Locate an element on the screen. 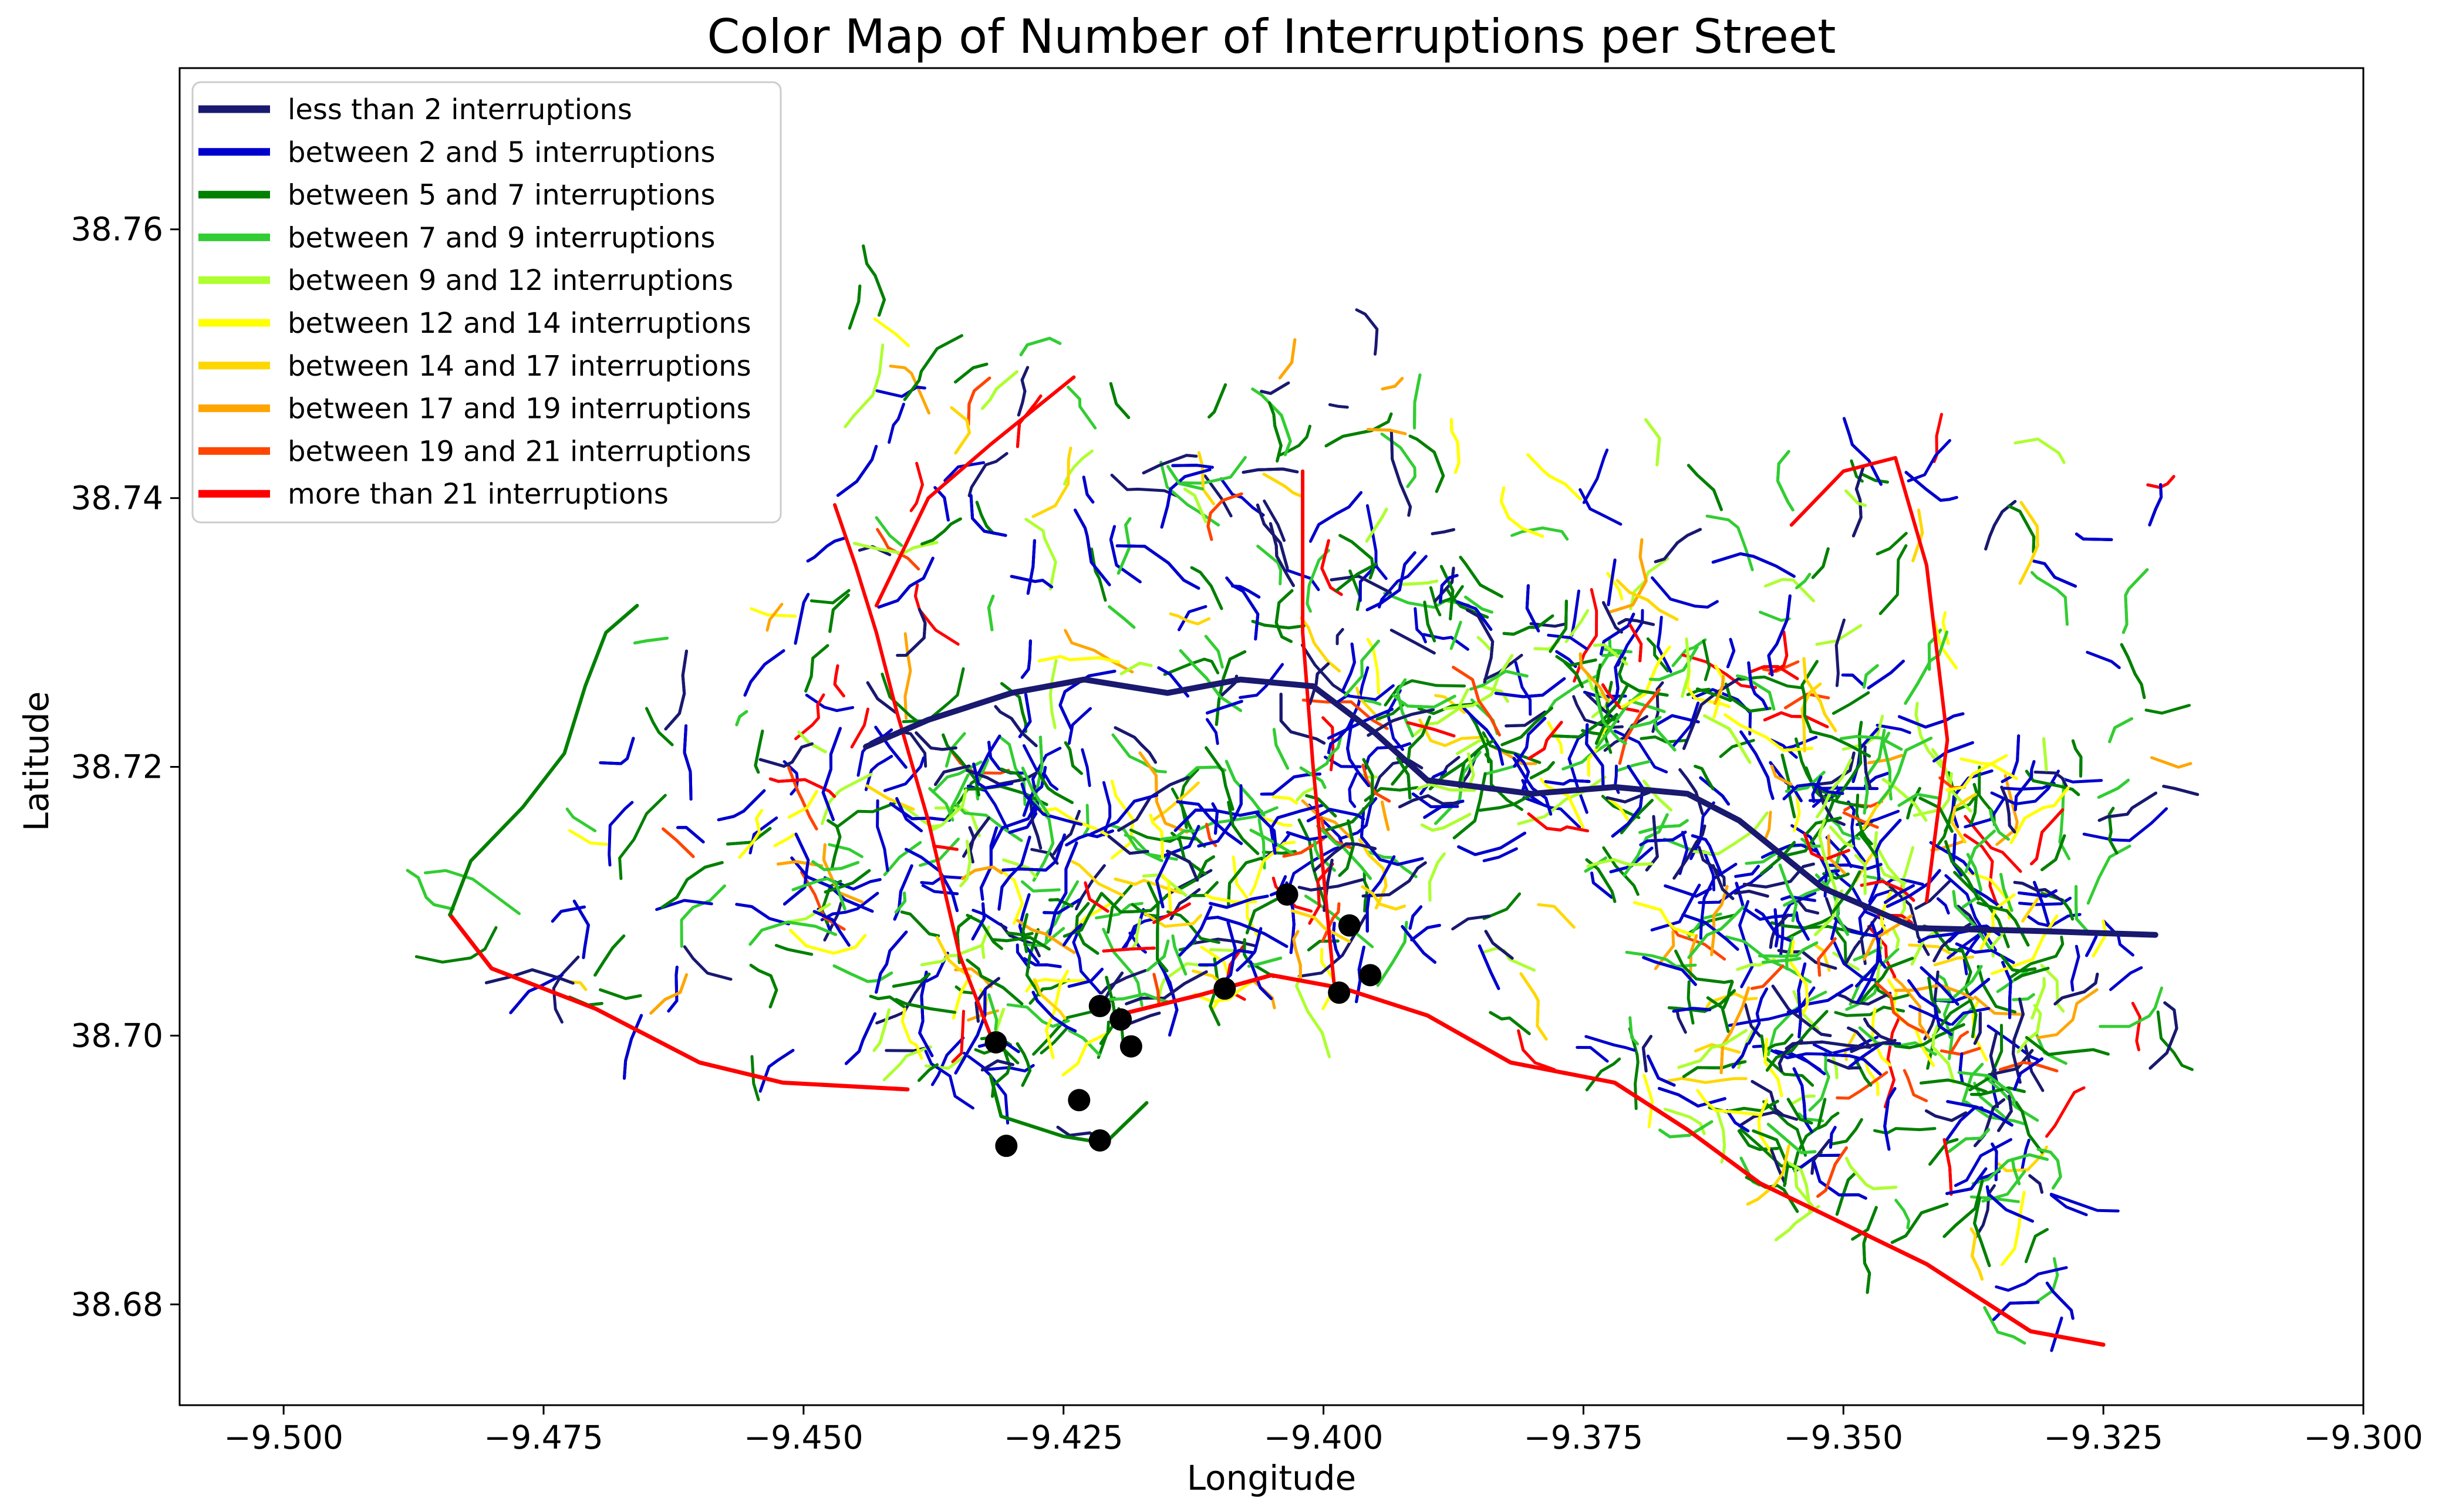 This screenshot has height=1512, width=2442. east-red-road is located at coordinates (1869, 679).